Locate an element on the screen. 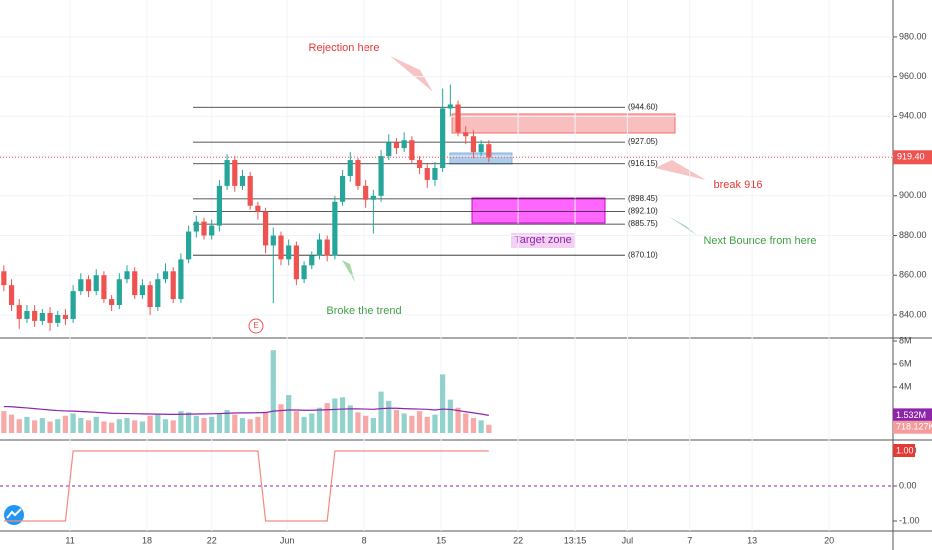 This screenshot has width=932, height=550. y-tick-label: -1.00 is located at coordinates (909, 520).